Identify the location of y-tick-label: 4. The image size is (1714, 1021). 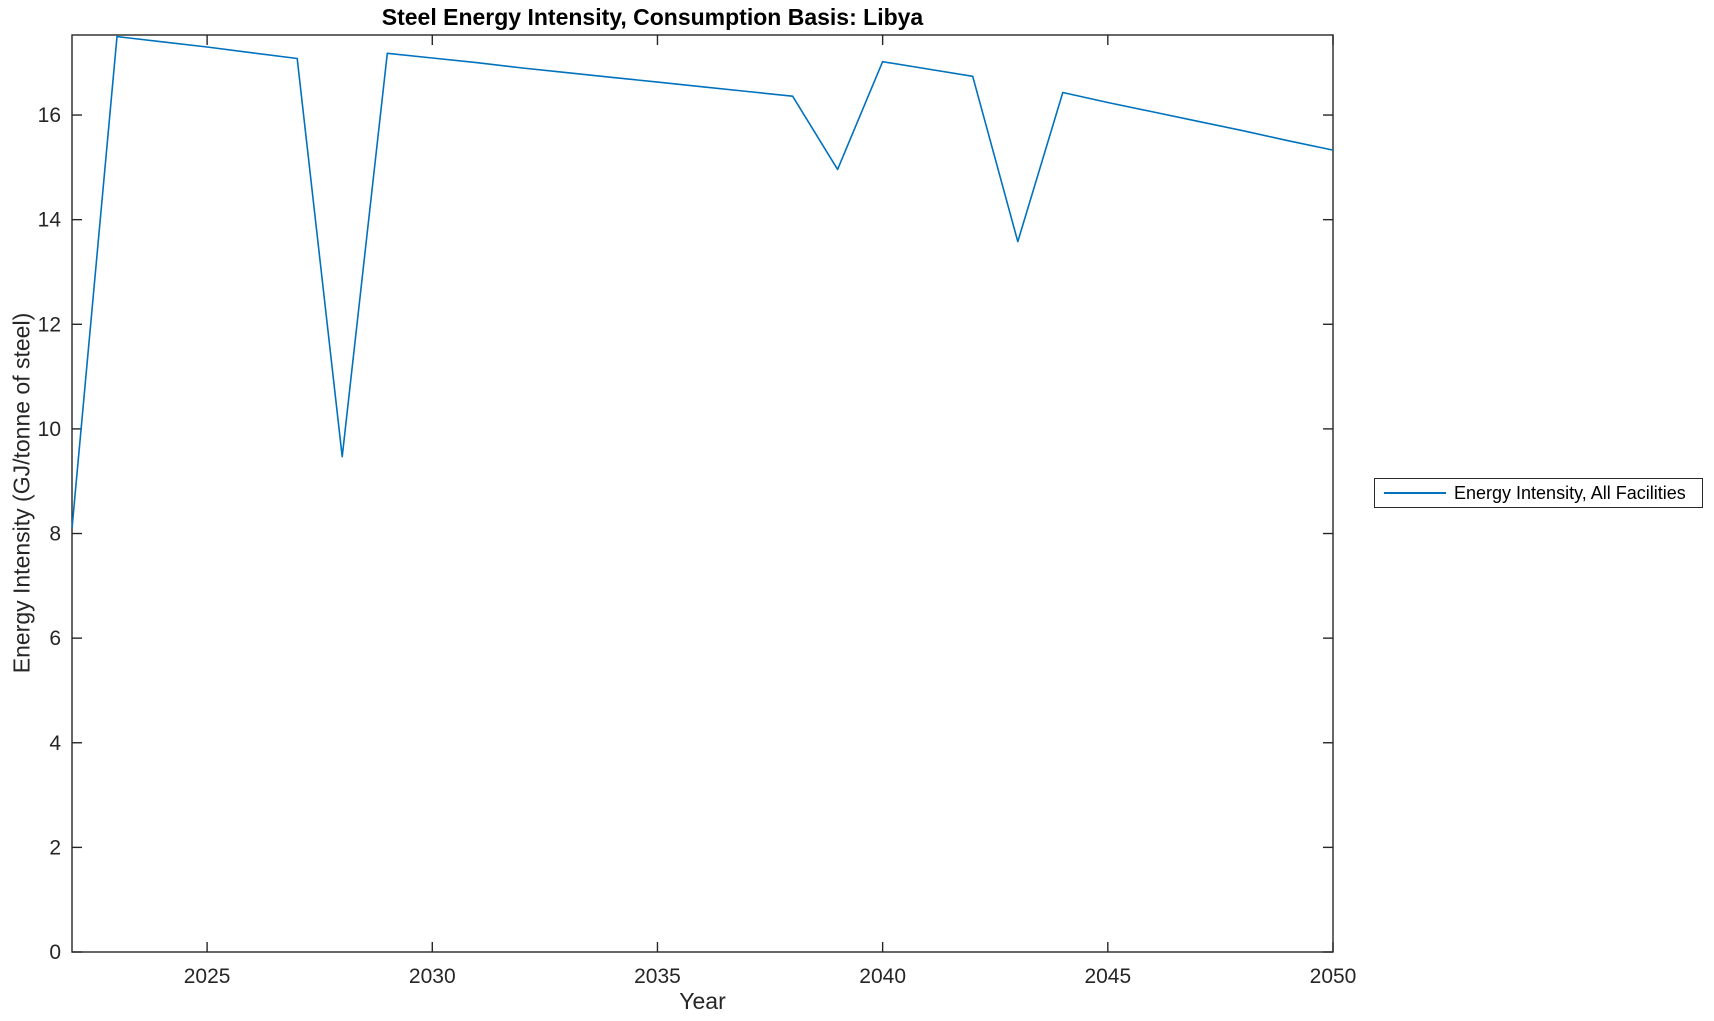
(55, 743).